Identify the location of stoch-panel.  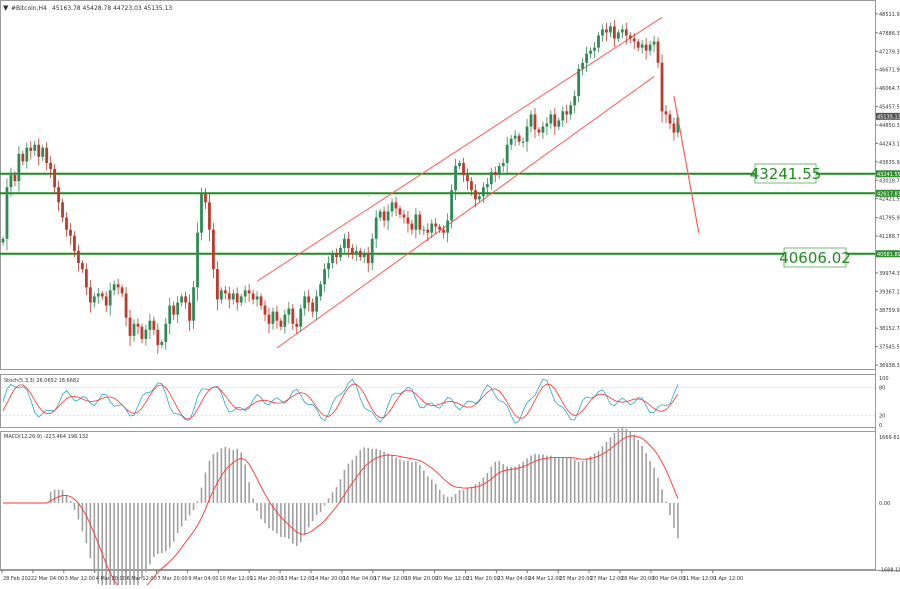
(438, 401).